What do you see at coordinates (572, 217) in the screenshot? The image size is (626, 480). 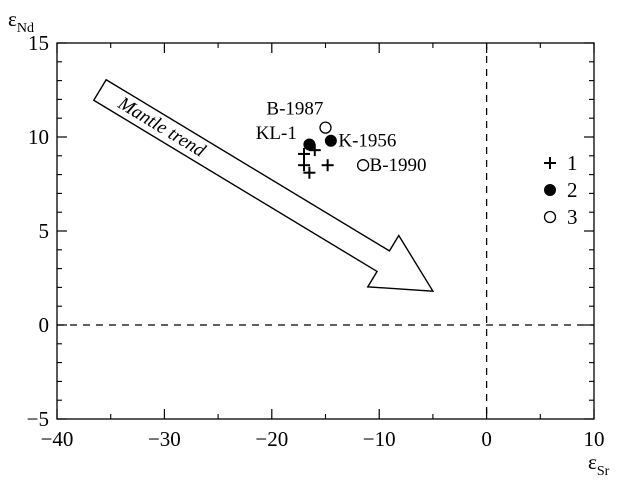 I see `legend-label: 3` at bounding box center [572, 217].